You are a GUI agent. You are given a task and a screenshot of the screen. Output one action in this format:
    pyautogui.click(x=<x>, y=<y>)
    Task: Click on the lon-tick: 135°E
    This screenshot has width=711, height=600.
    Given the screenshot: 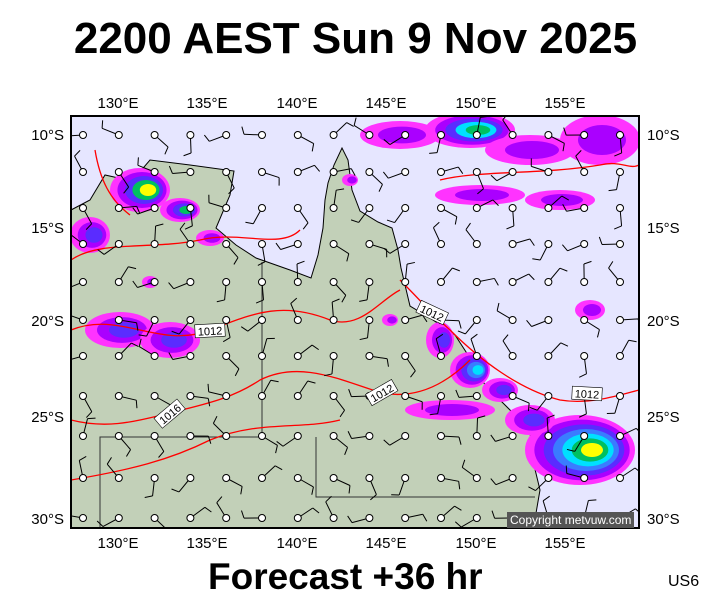 What is the action you would take?
    pyautogui.click(x=206, y=103)
    